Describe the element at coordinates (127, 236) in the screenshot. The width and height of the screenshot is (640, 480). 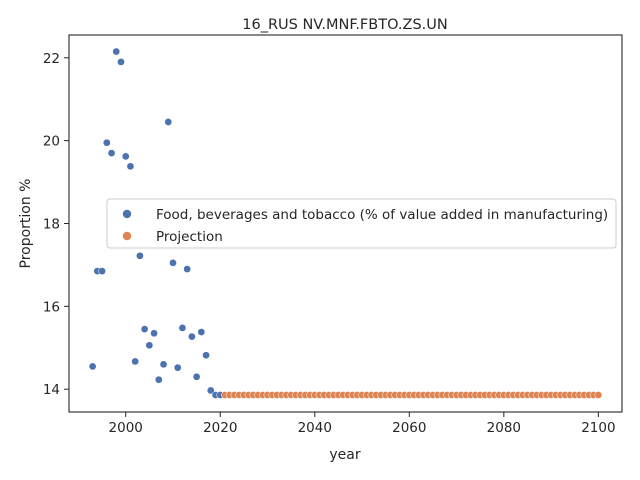
I see `legend-marker-projection` at that location.